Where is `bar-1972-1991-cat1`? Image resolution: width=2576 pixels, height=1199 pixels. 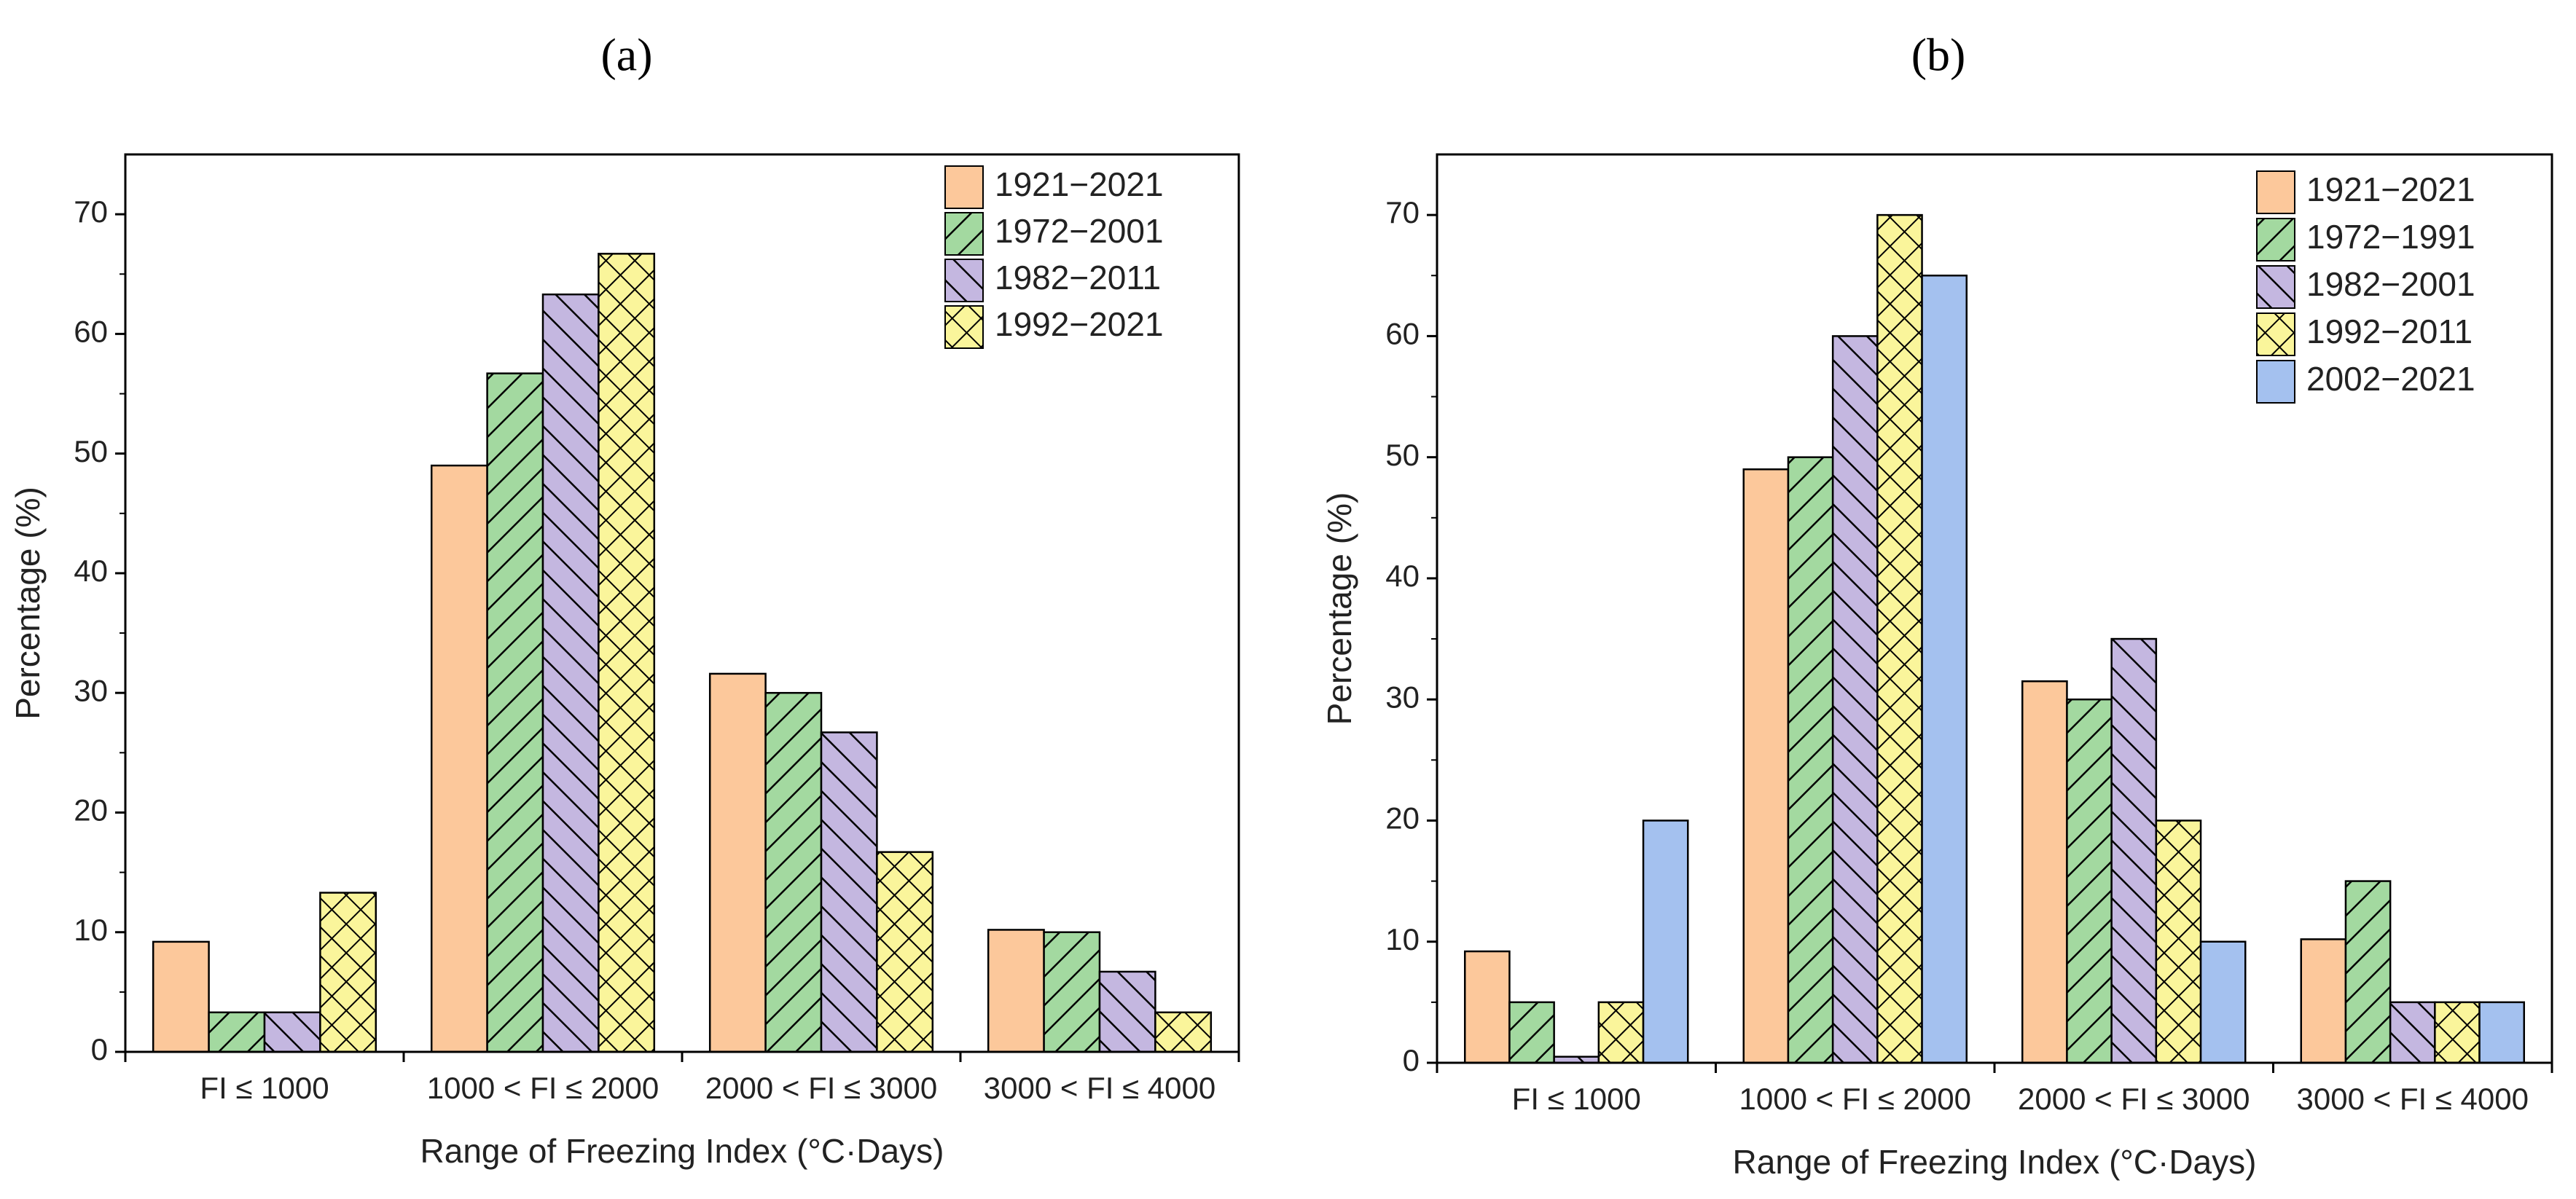
bar-1972-1991-cat1 is located at coordinates (1531, 1032).